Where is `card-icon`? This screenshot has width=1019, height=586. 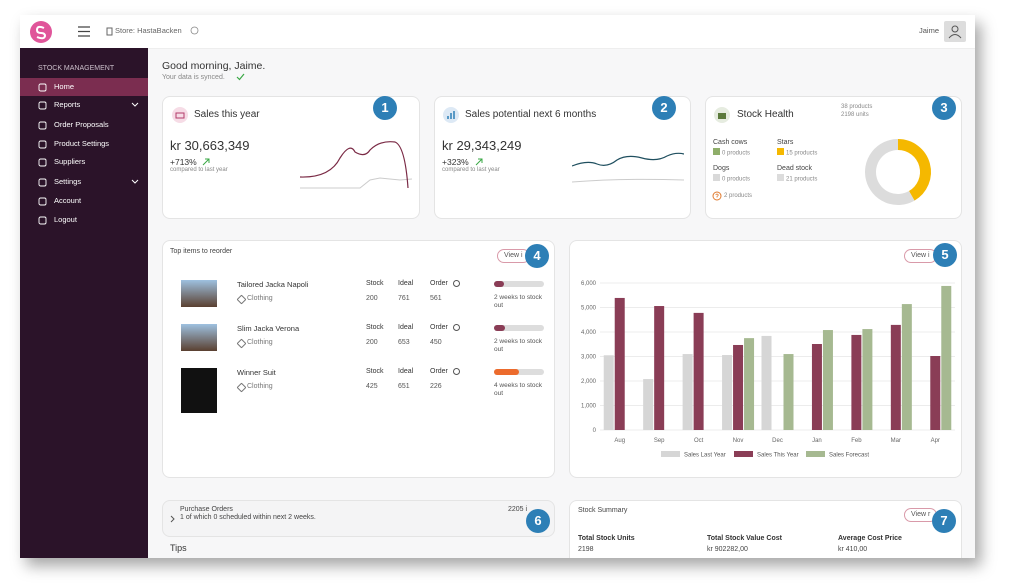 card-icon is located at coordinates (451, 115).